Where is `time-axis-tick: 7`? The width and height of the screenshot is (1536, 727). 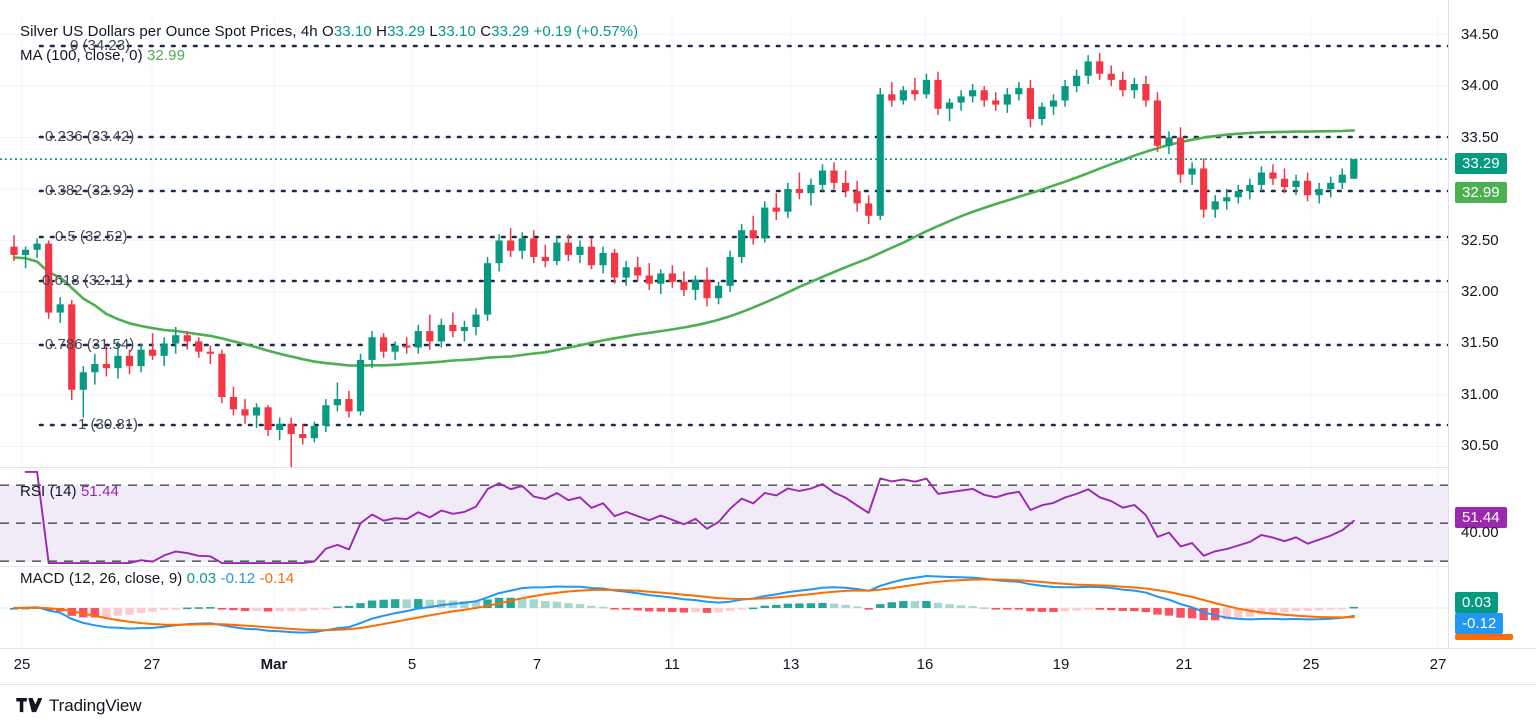
time-axis-tick: 7 is located at coordinates (537, 664).